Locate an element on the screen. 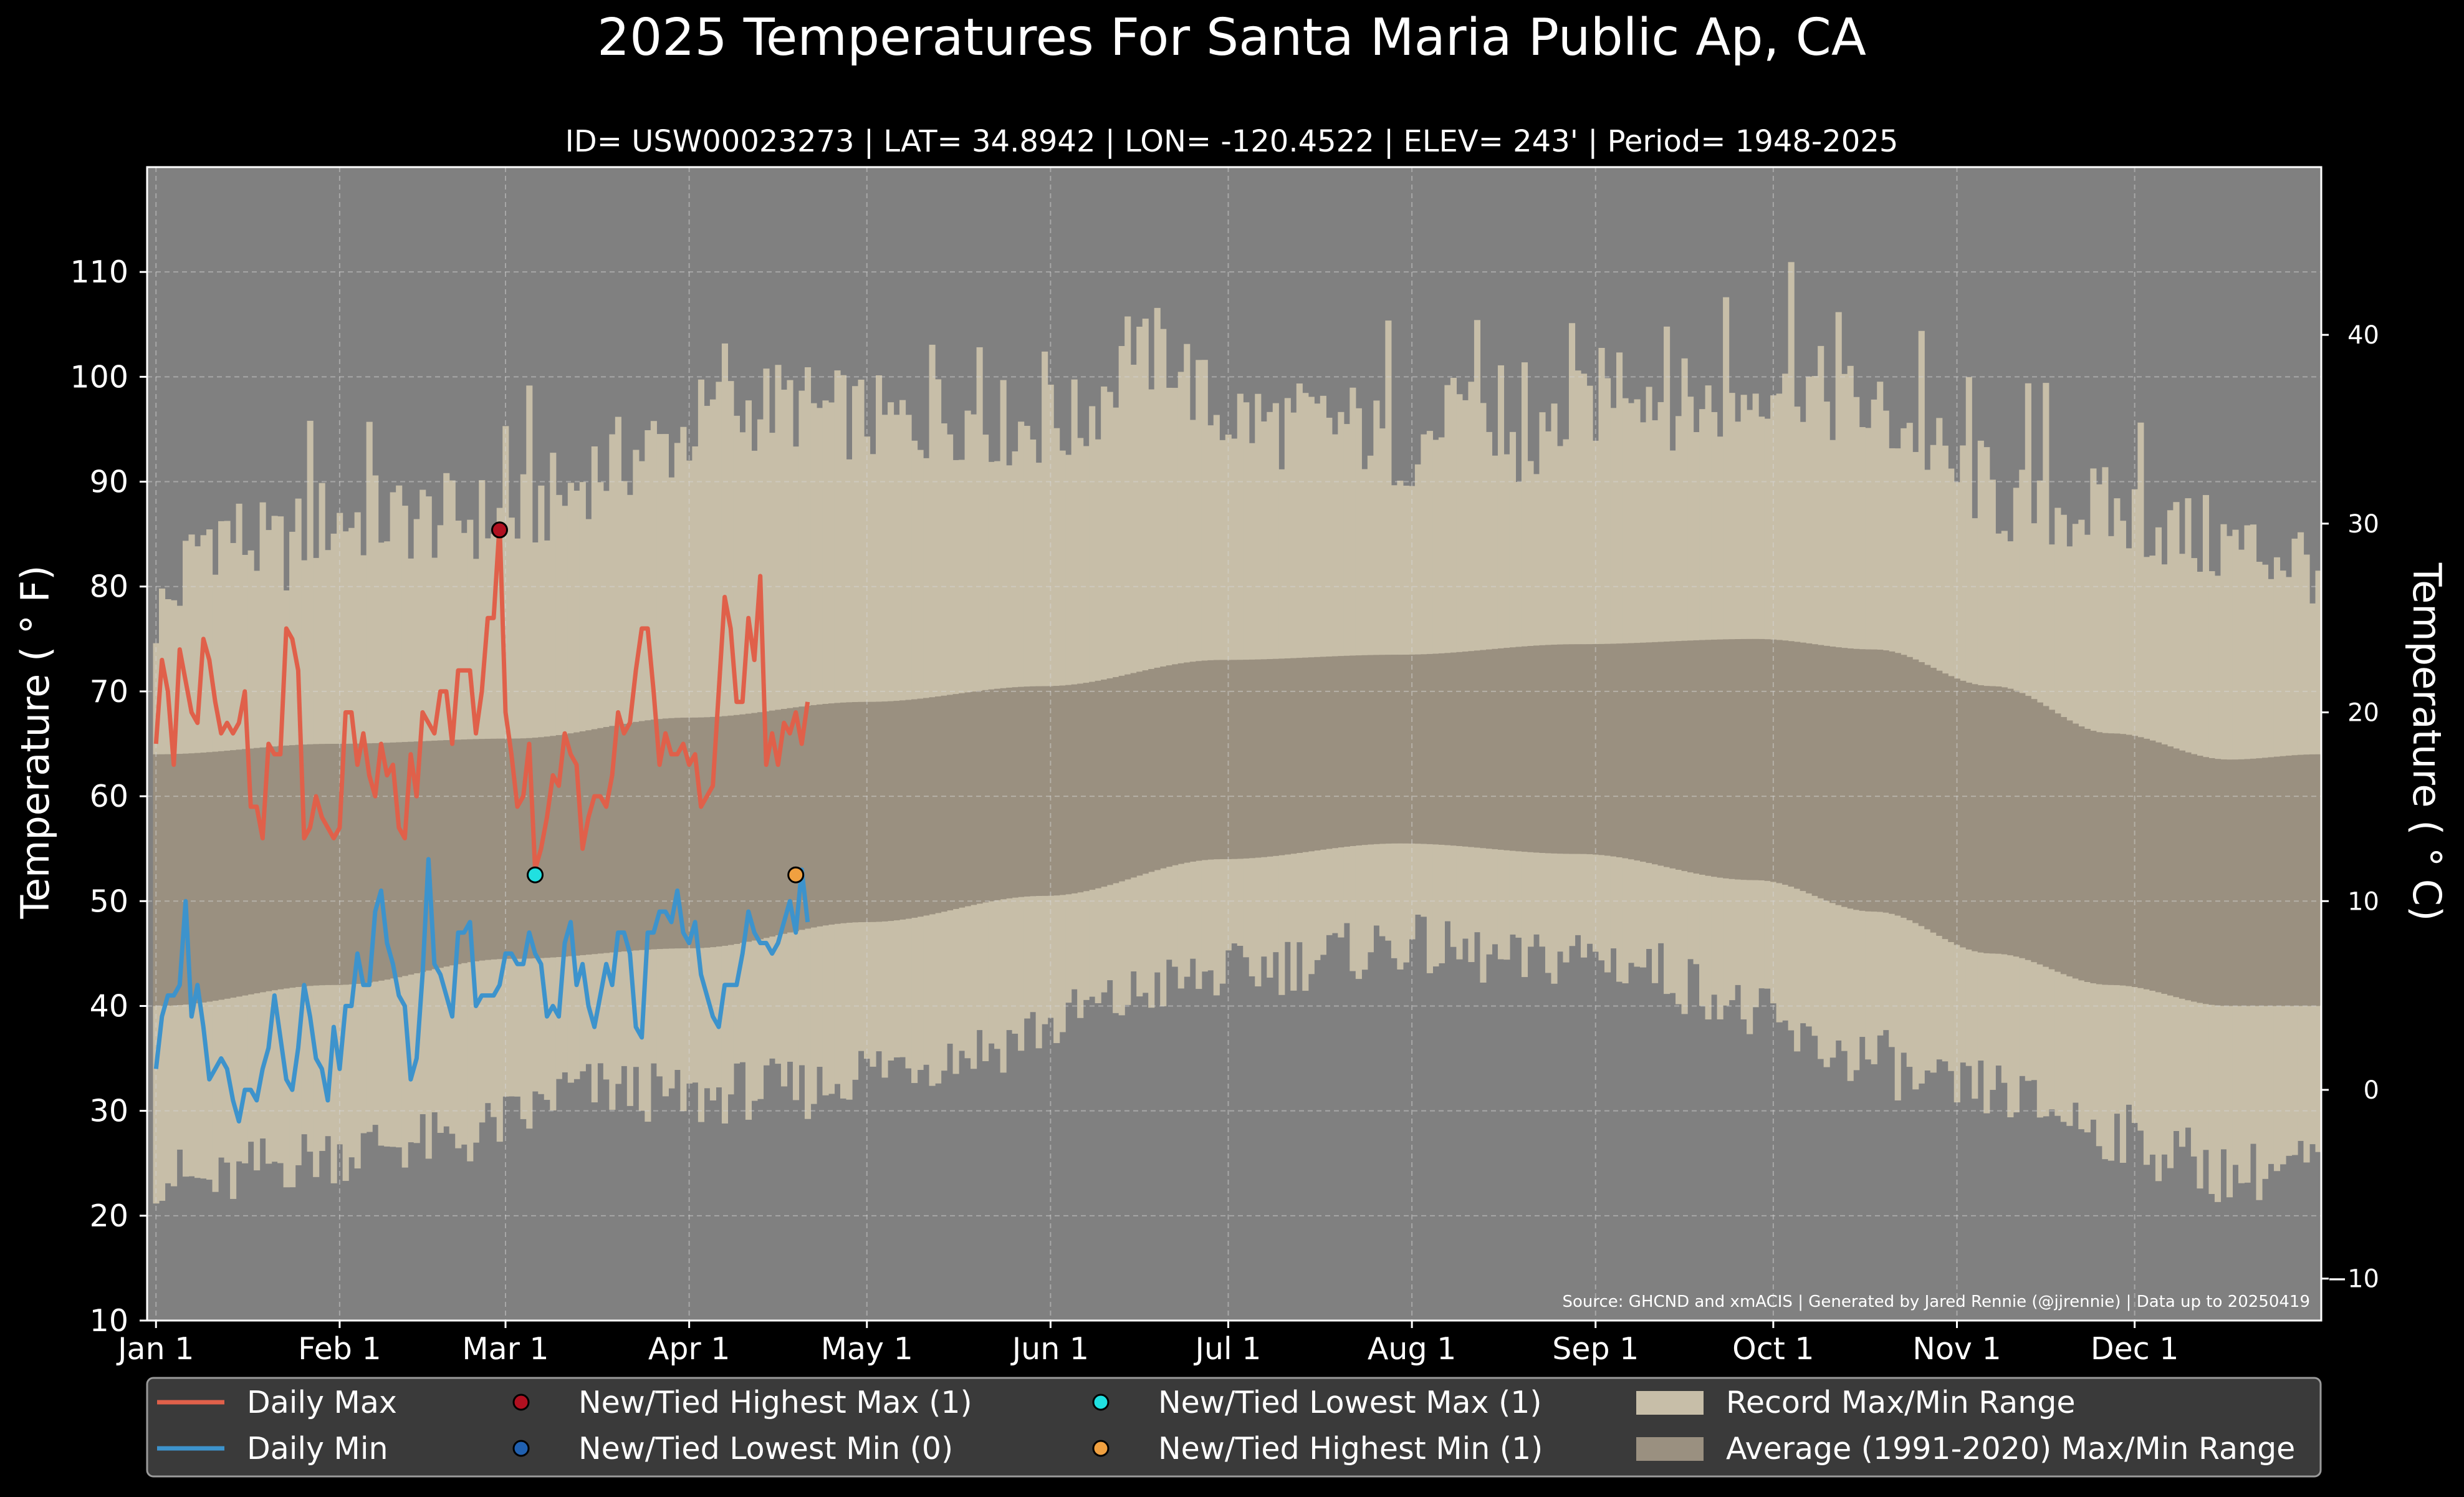 The height and width of the screenshot is (1497, 2464). record-markers is located at coordinates (648, 702).